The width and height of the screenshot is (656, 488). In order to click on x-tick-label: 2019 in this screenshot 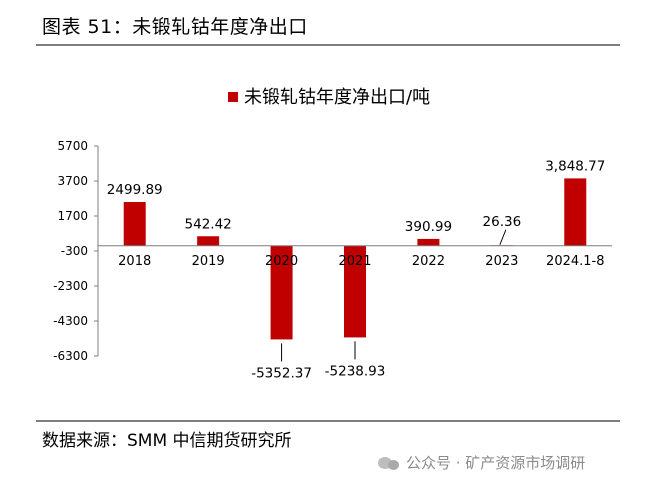, I will do `click(208, 261)`.